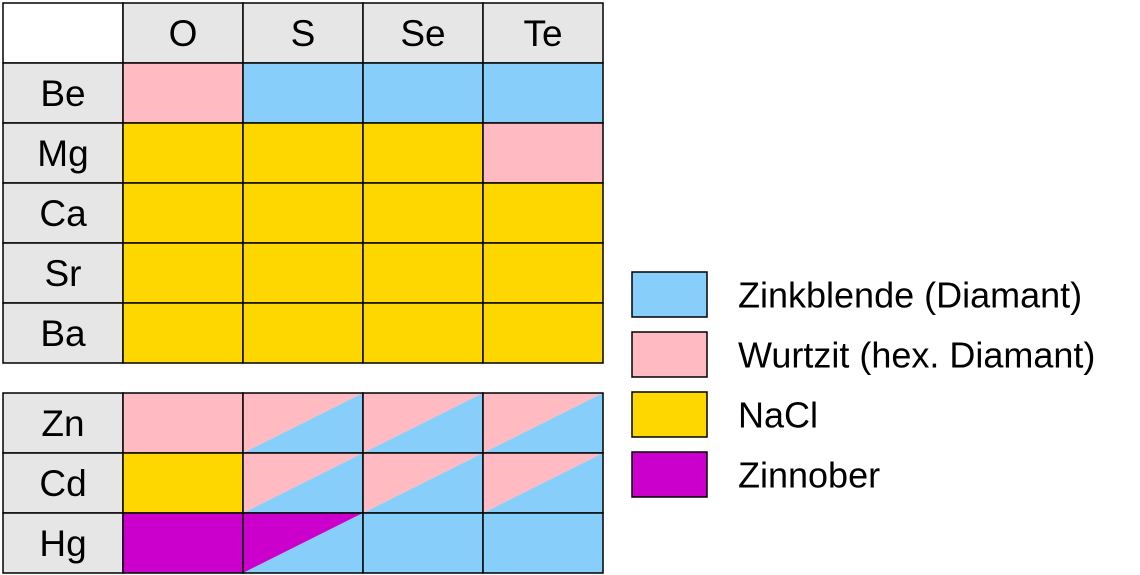 The image size is (1140, 575). I want to click on legend-label: Wurtzit (hex. Diamant), so click(916, 355).